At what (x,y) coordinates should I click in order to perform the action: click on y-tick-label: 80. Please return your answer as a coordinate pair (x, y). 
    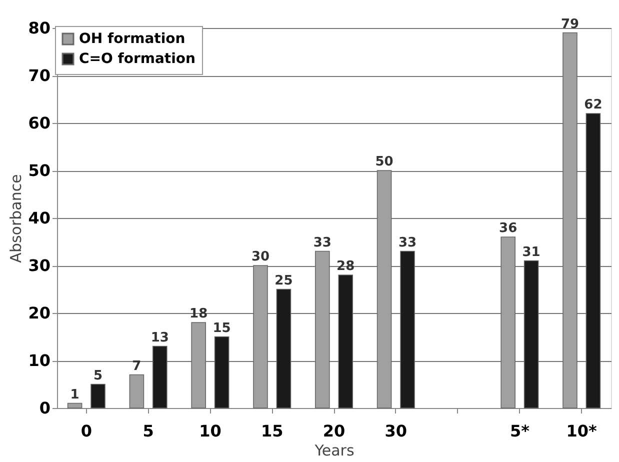
    Looking at the image, I should click on (39, 28).